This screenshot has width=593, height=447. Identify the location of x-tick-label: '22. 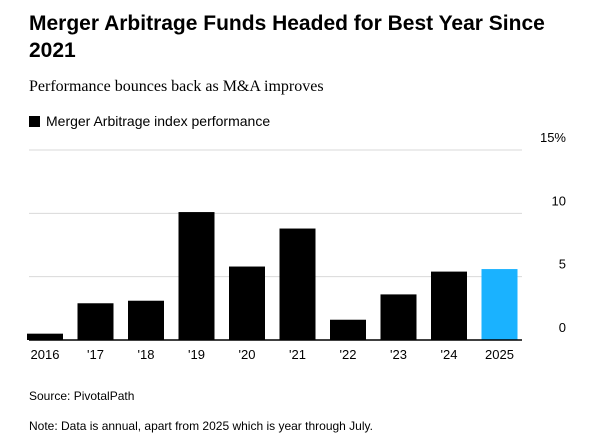
(348, 354).